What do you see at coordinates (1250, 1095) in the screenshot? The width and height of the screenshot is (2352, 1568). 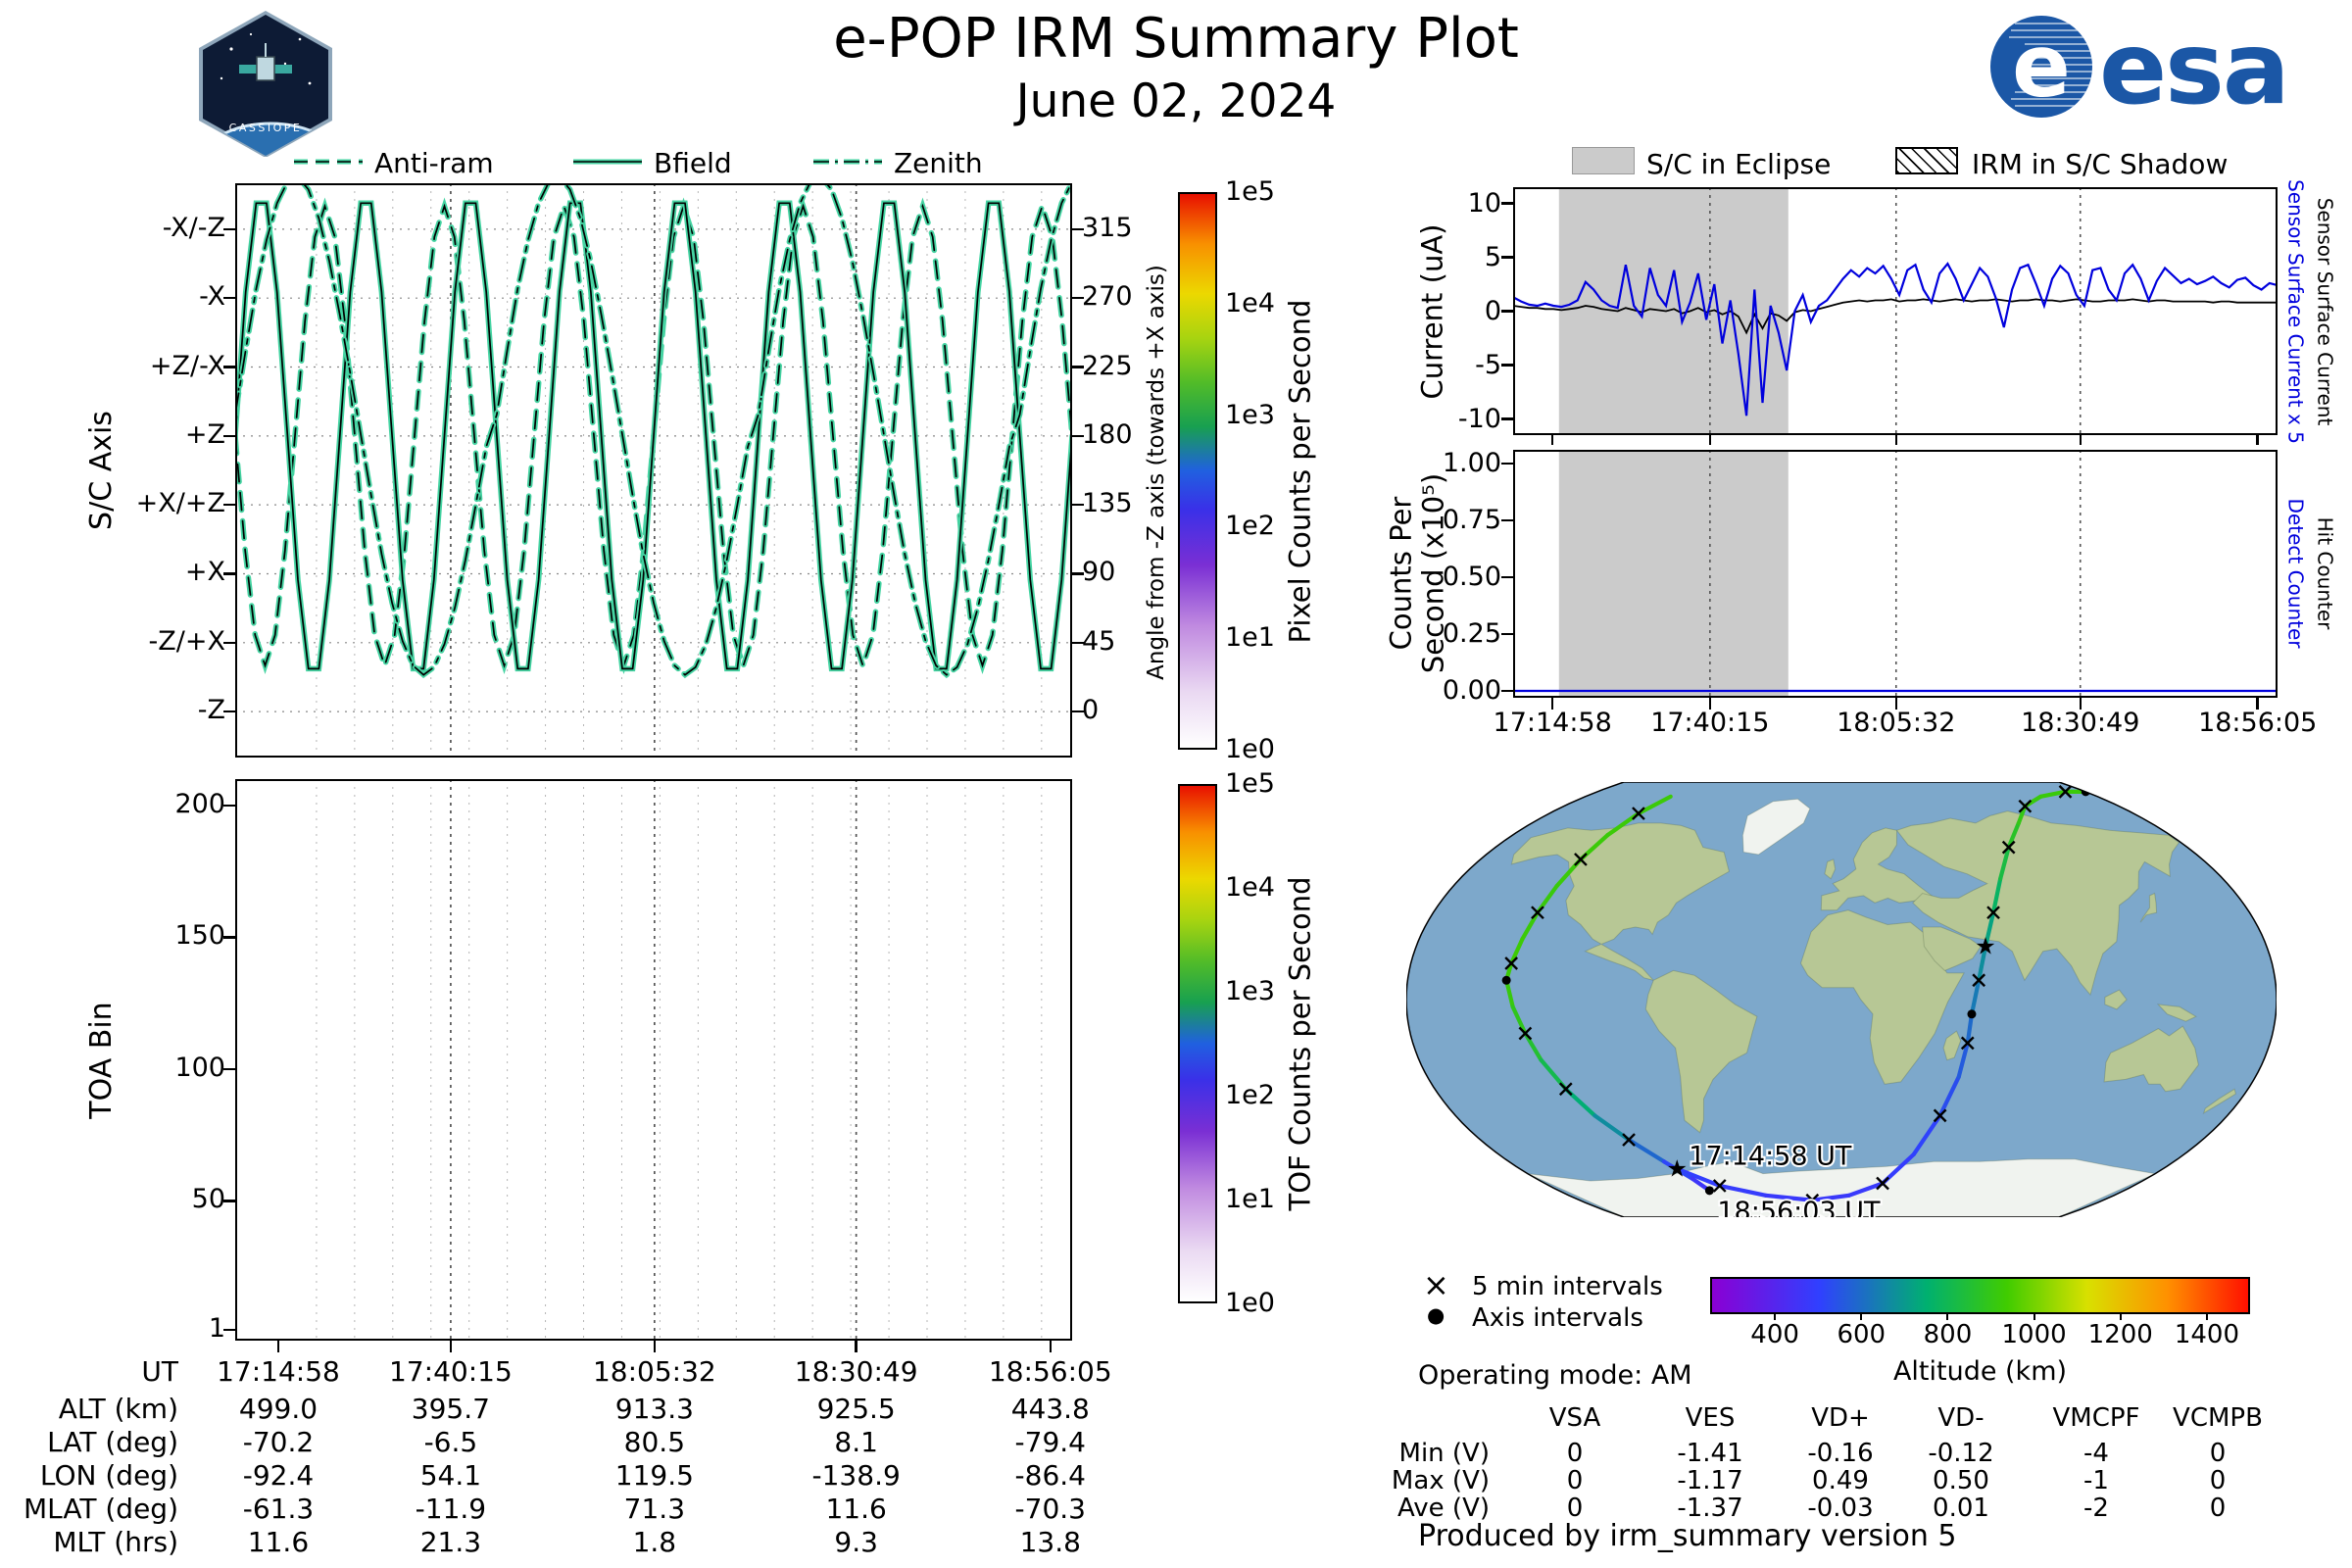 I see `tof-colorbar-tick-label: 1e2` at bounding box center [1250, 1095].